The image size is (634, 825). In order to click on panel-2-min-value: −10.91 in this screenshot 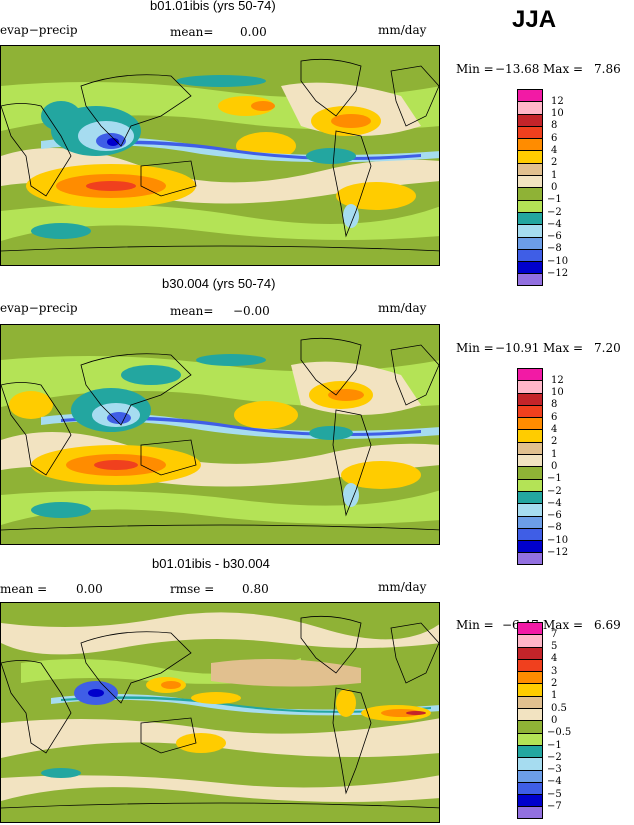, I will do `click(517, 348)`.